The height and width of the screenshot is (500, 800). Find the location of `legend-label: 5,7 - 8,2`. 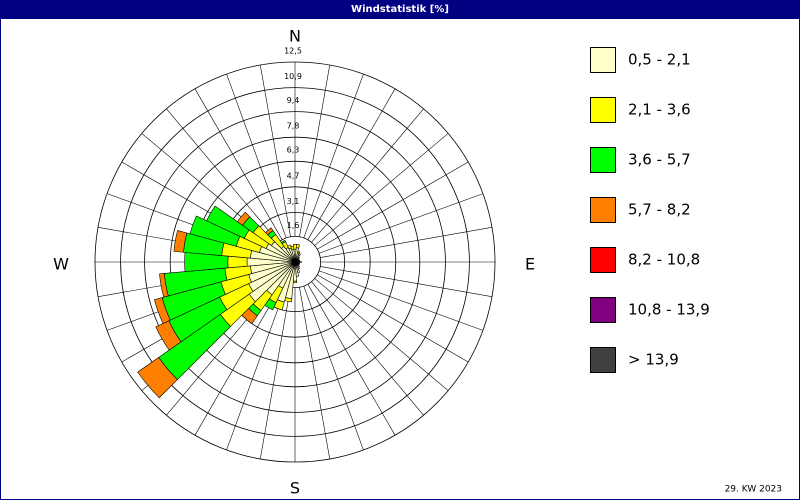

legend-label: 5,7 - 8,2 is located at coordinates (659, 210).